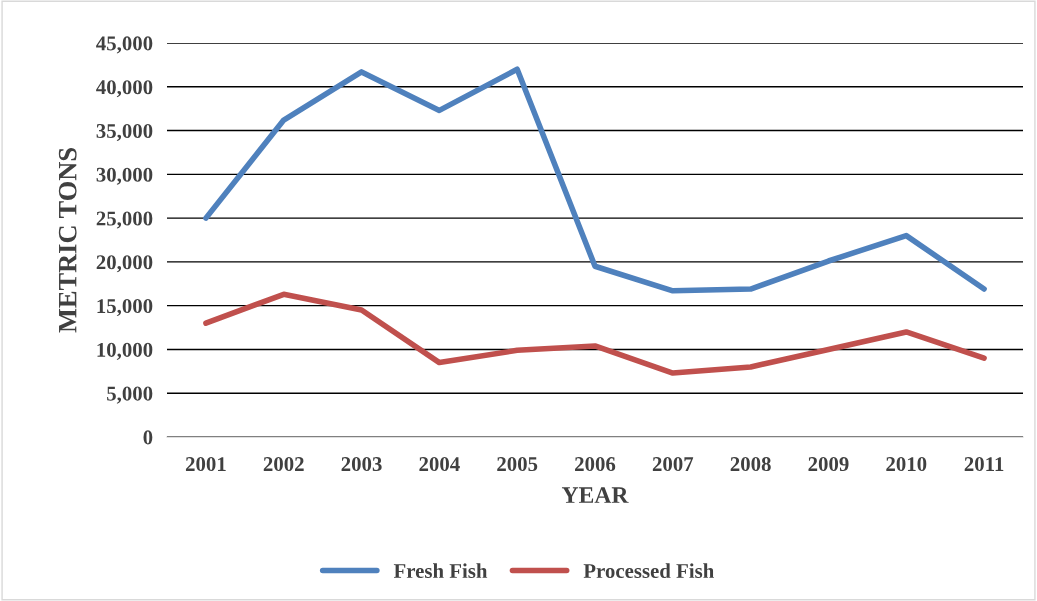 The image size is (1037, 601). What do you see at coordinates (124, 132) in the screenshot?
I see `y-tick-label: 35,000` at bounding box center [124, 132].